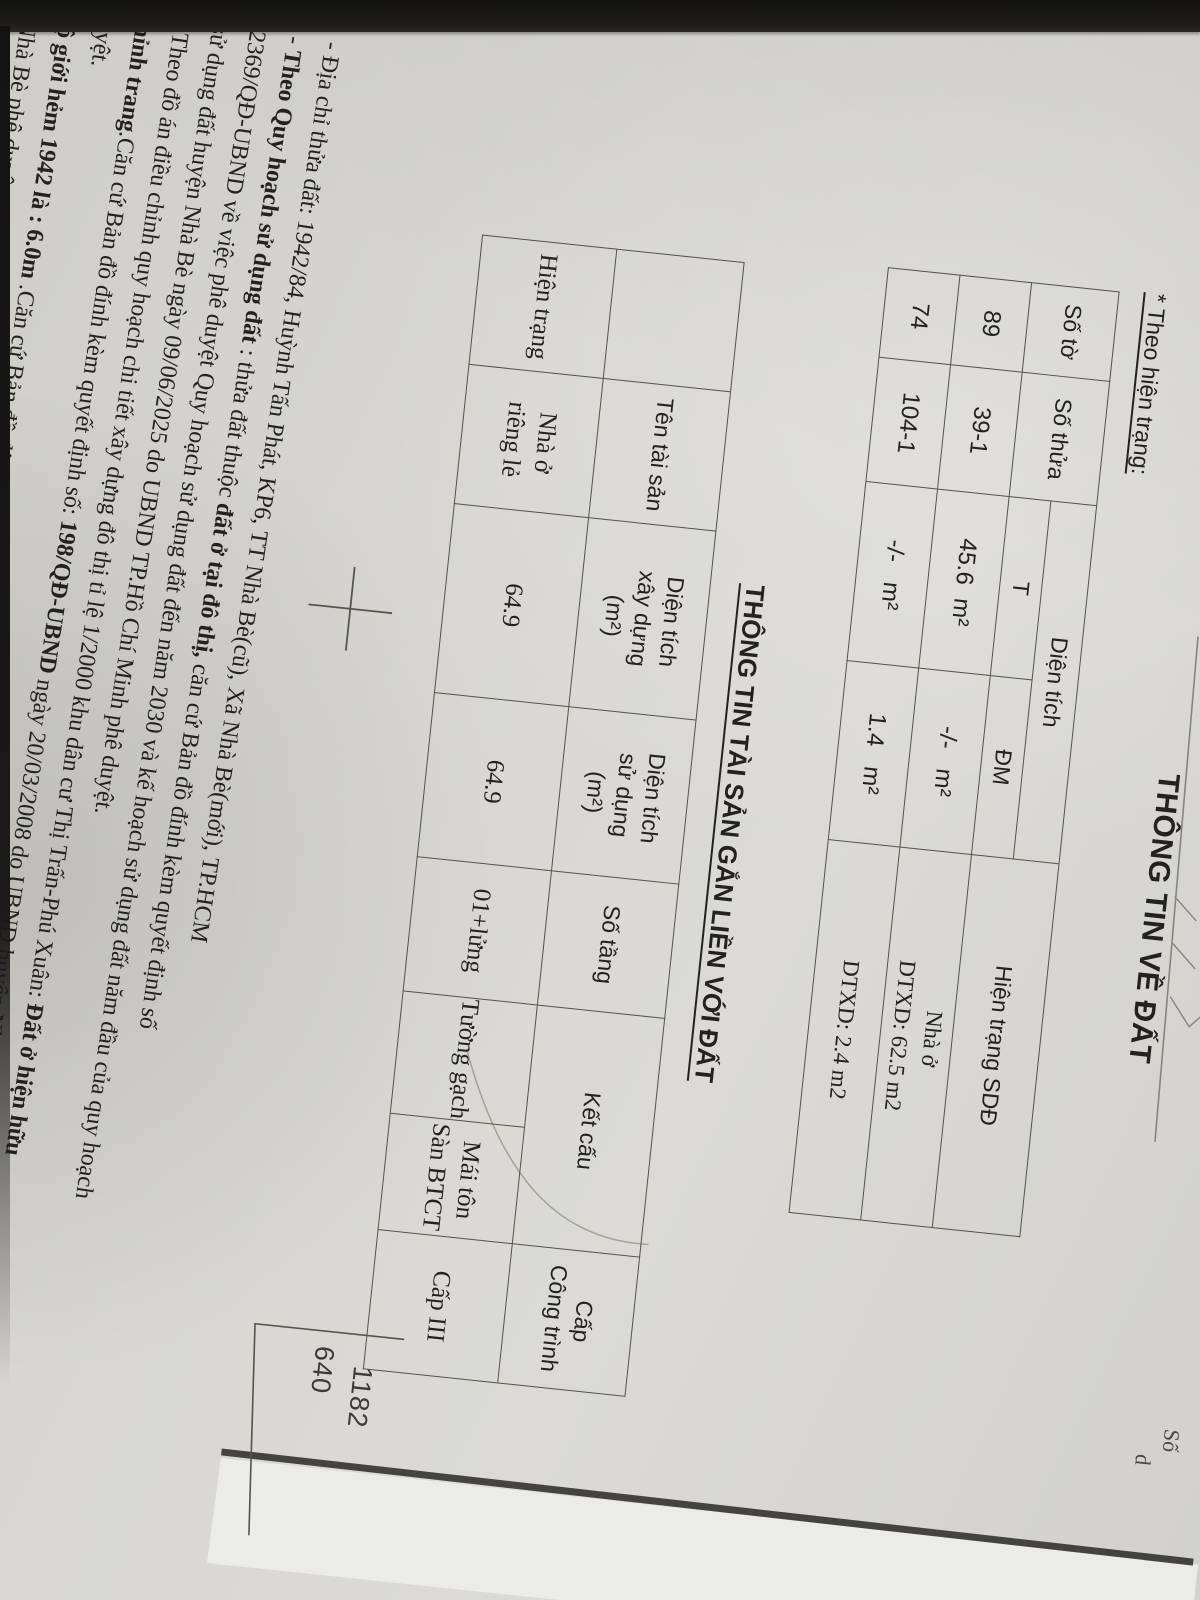 The height and width of the screenshot is (1600, 1200). Describe the element at coordinates (1176, 889) in the screenshot. I see `map-edge-line` at that location.